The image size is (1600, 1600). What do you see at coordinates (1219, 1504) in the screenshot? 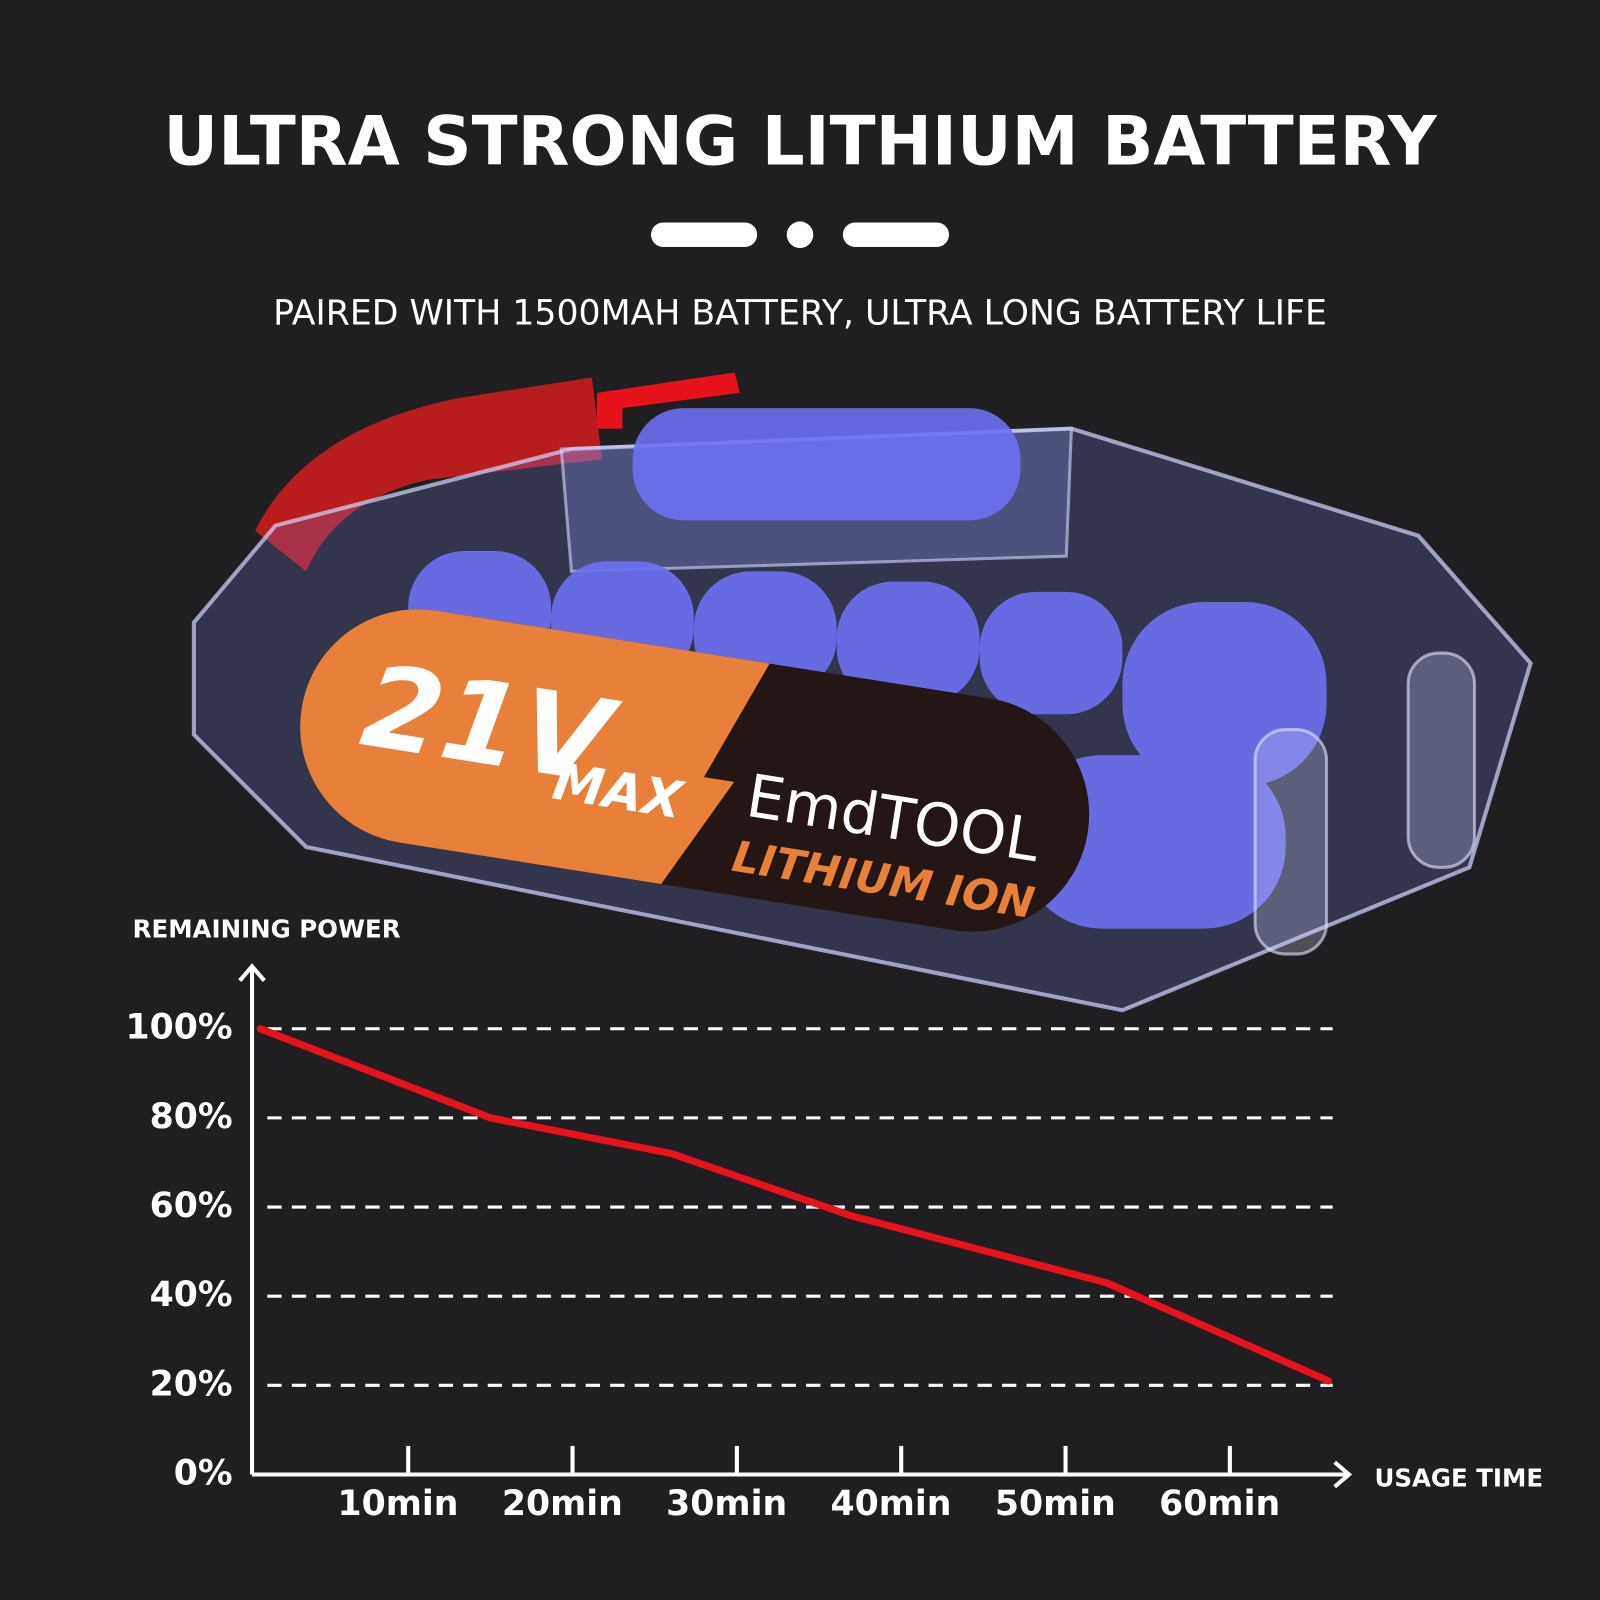
I see `x-tick-label: 60min` at bounding box center [1219, 1504].